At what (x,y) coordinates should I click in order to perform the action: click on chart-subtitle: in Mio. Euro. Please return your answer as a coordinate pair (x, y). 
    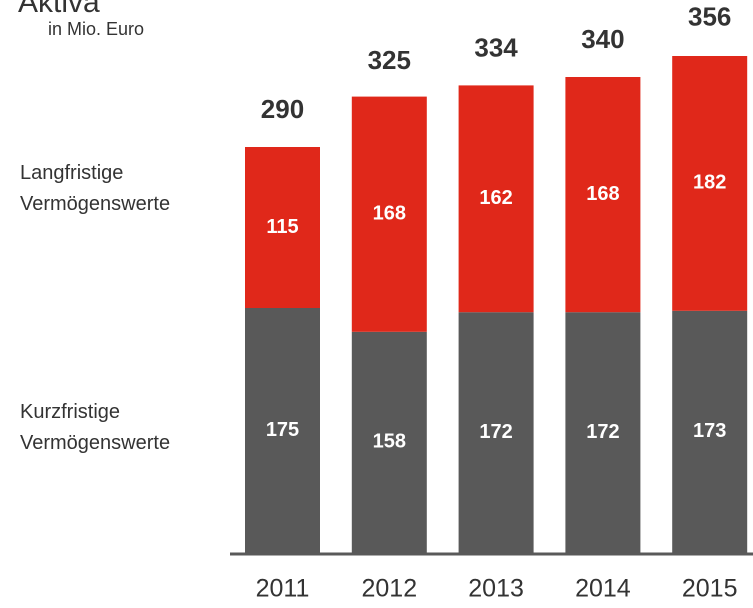
    Looking at the image, I should click on (96, 29).